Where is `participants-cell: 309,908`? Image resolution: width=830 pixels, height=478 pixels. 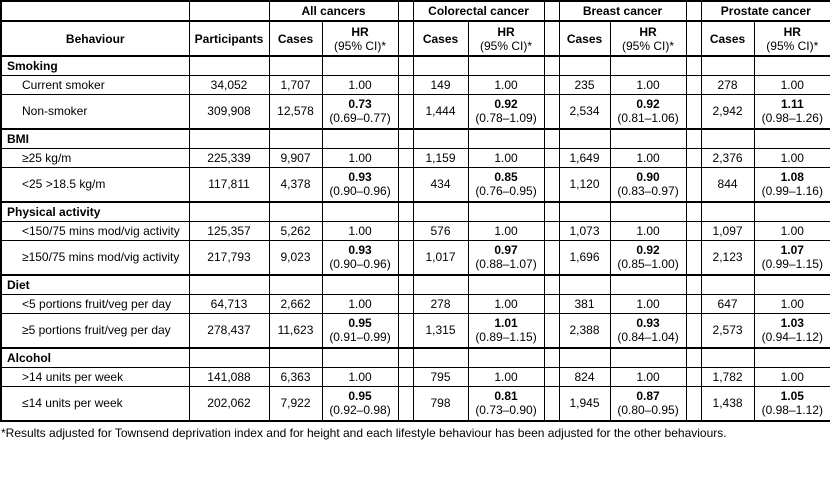
participants-cell: 309,908 is located at coordinates (229, 111).